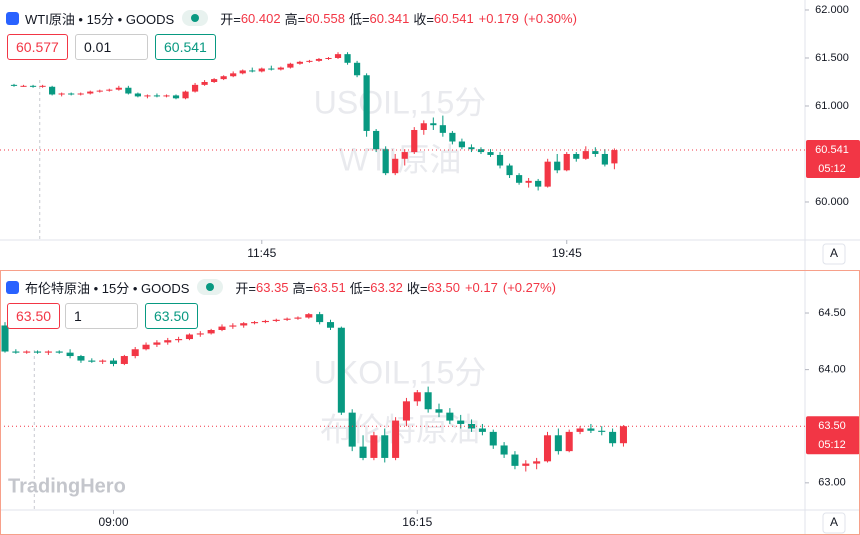  Describe the element at coordinates (832, 58) in the screenshot. I see `y-tick-label: 61.500` at that location.